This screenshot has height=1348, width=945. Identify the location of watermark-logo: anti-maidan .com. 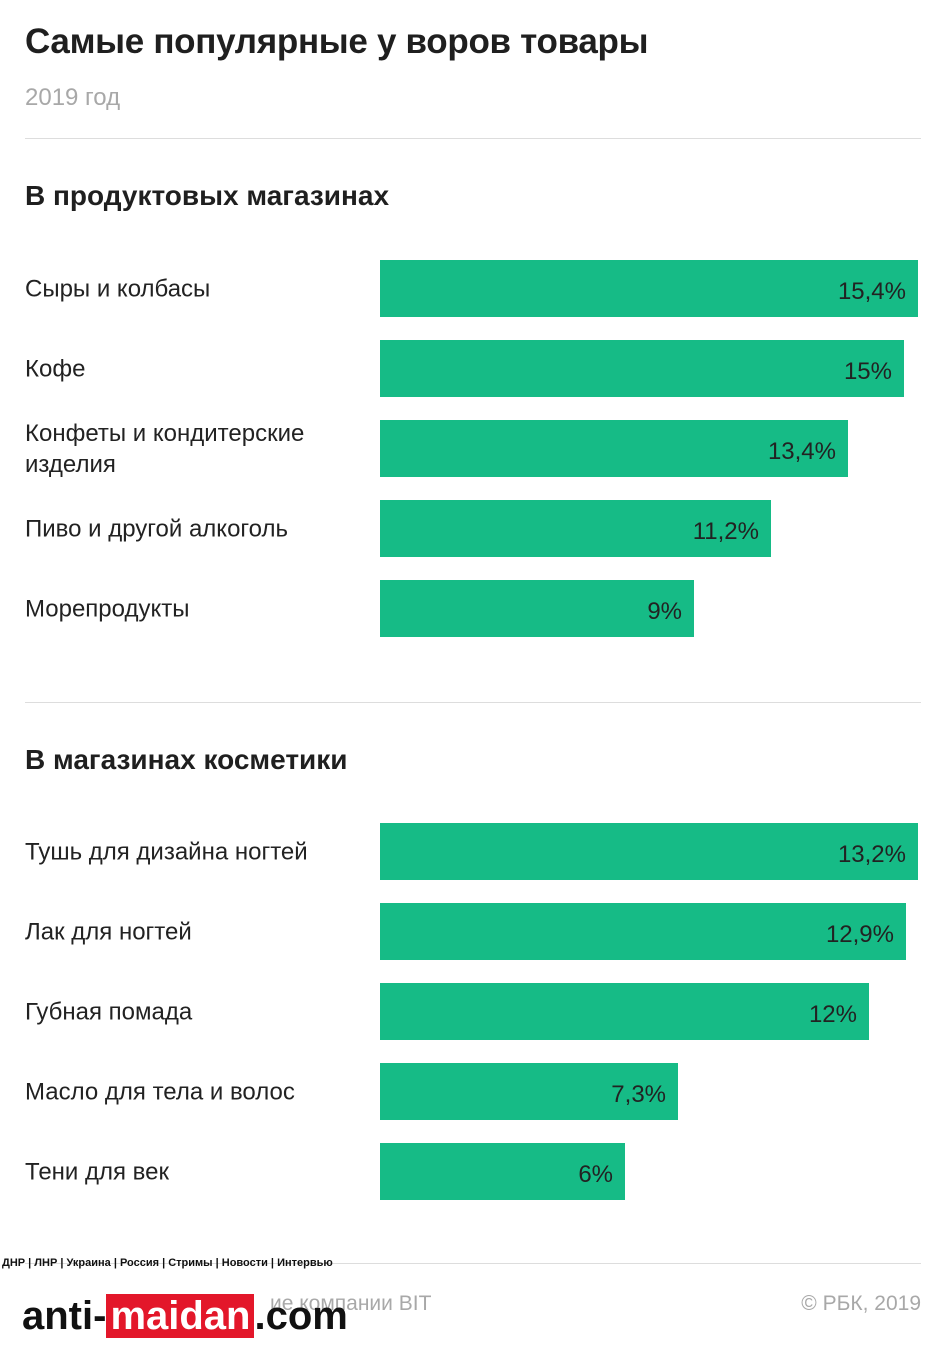
(185, 1316).